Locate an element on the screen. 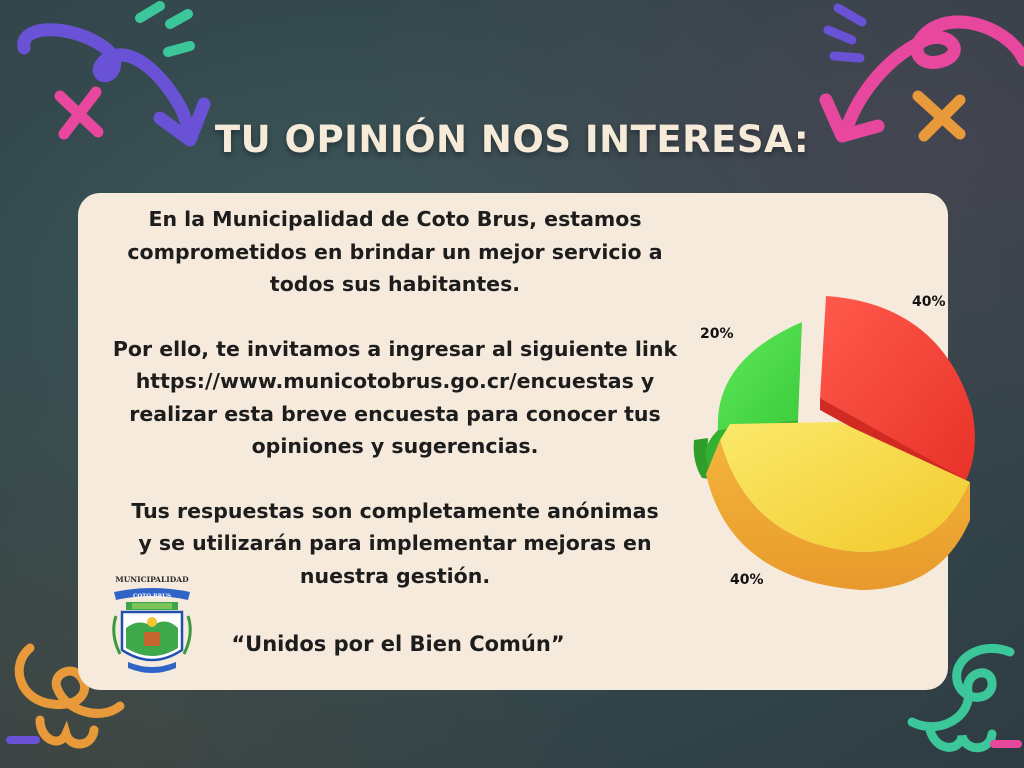  pink-swirl-arrow is located at coordinates (931, 76).